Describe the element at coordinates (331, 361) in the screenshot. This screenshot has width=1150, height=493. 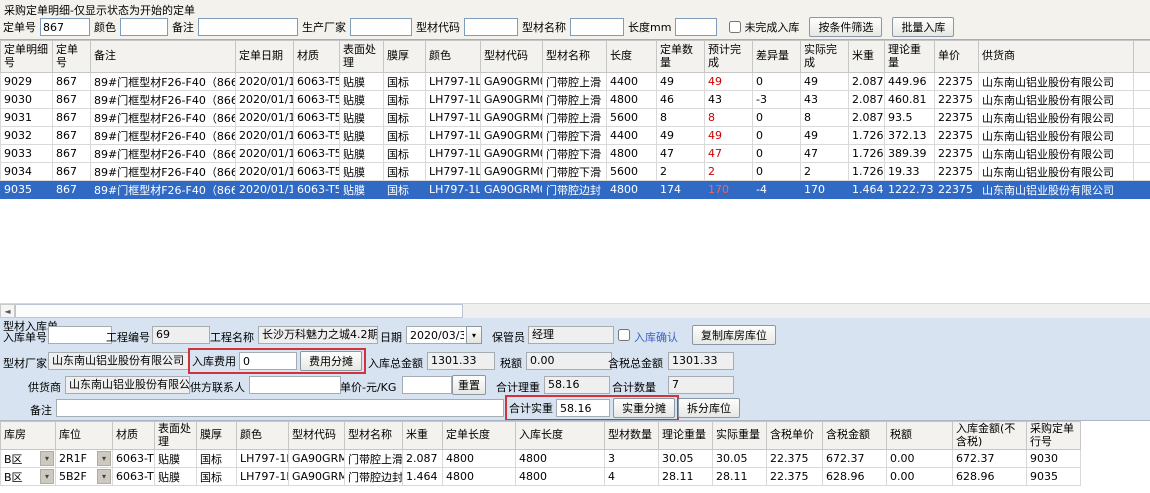
I see `fee-share-button: 费用分摊` at that location.